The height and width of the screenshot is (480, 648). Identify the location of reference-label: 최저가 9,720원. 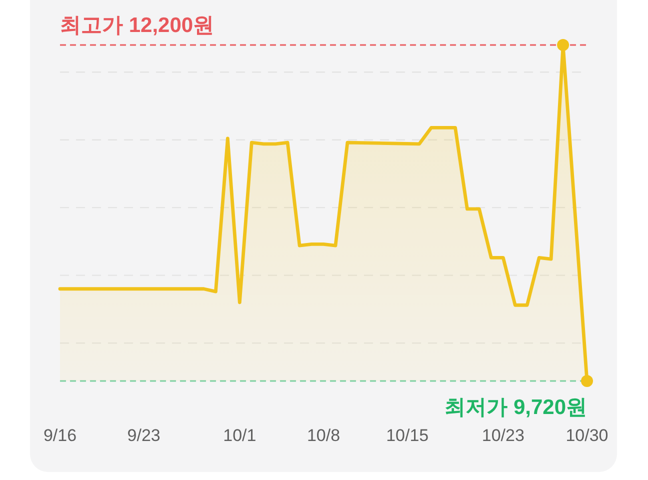
(515, 407).